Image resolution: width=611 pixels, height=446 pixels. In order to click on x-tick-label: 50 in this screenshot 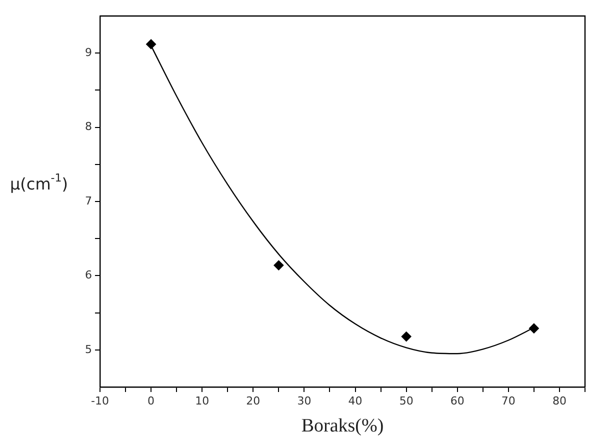, I will do `click(406, 401)`.